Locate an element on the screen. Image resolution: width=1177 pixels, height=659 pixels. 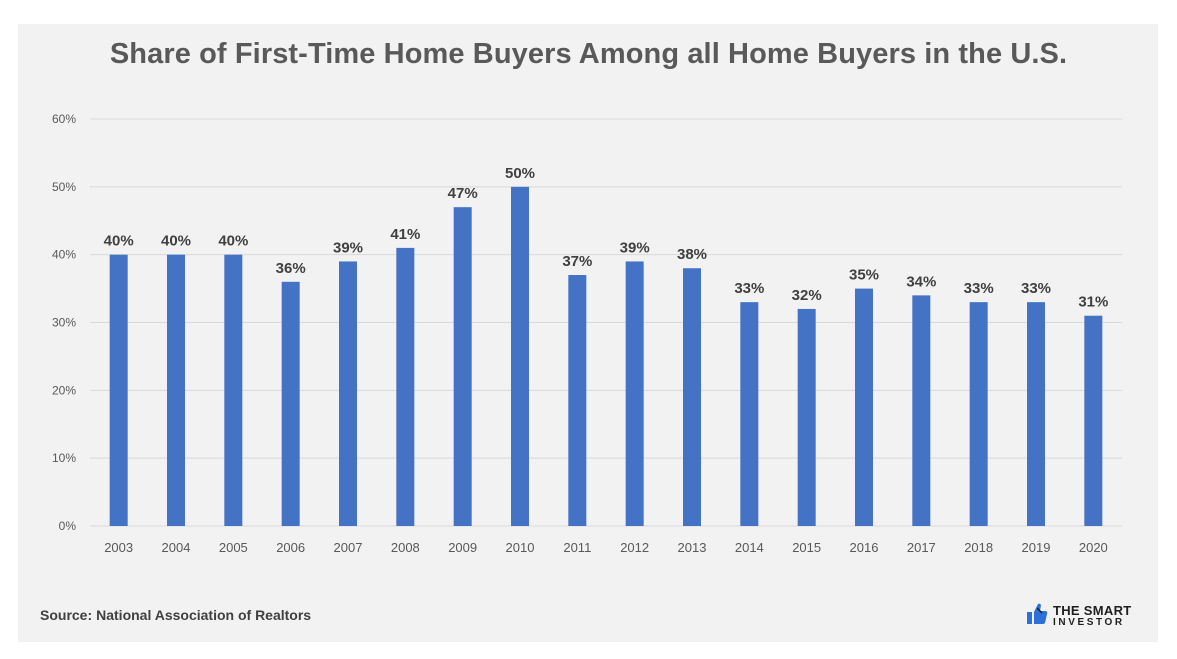
x-tick-label: 2010 is located at coordinates (520, 547).